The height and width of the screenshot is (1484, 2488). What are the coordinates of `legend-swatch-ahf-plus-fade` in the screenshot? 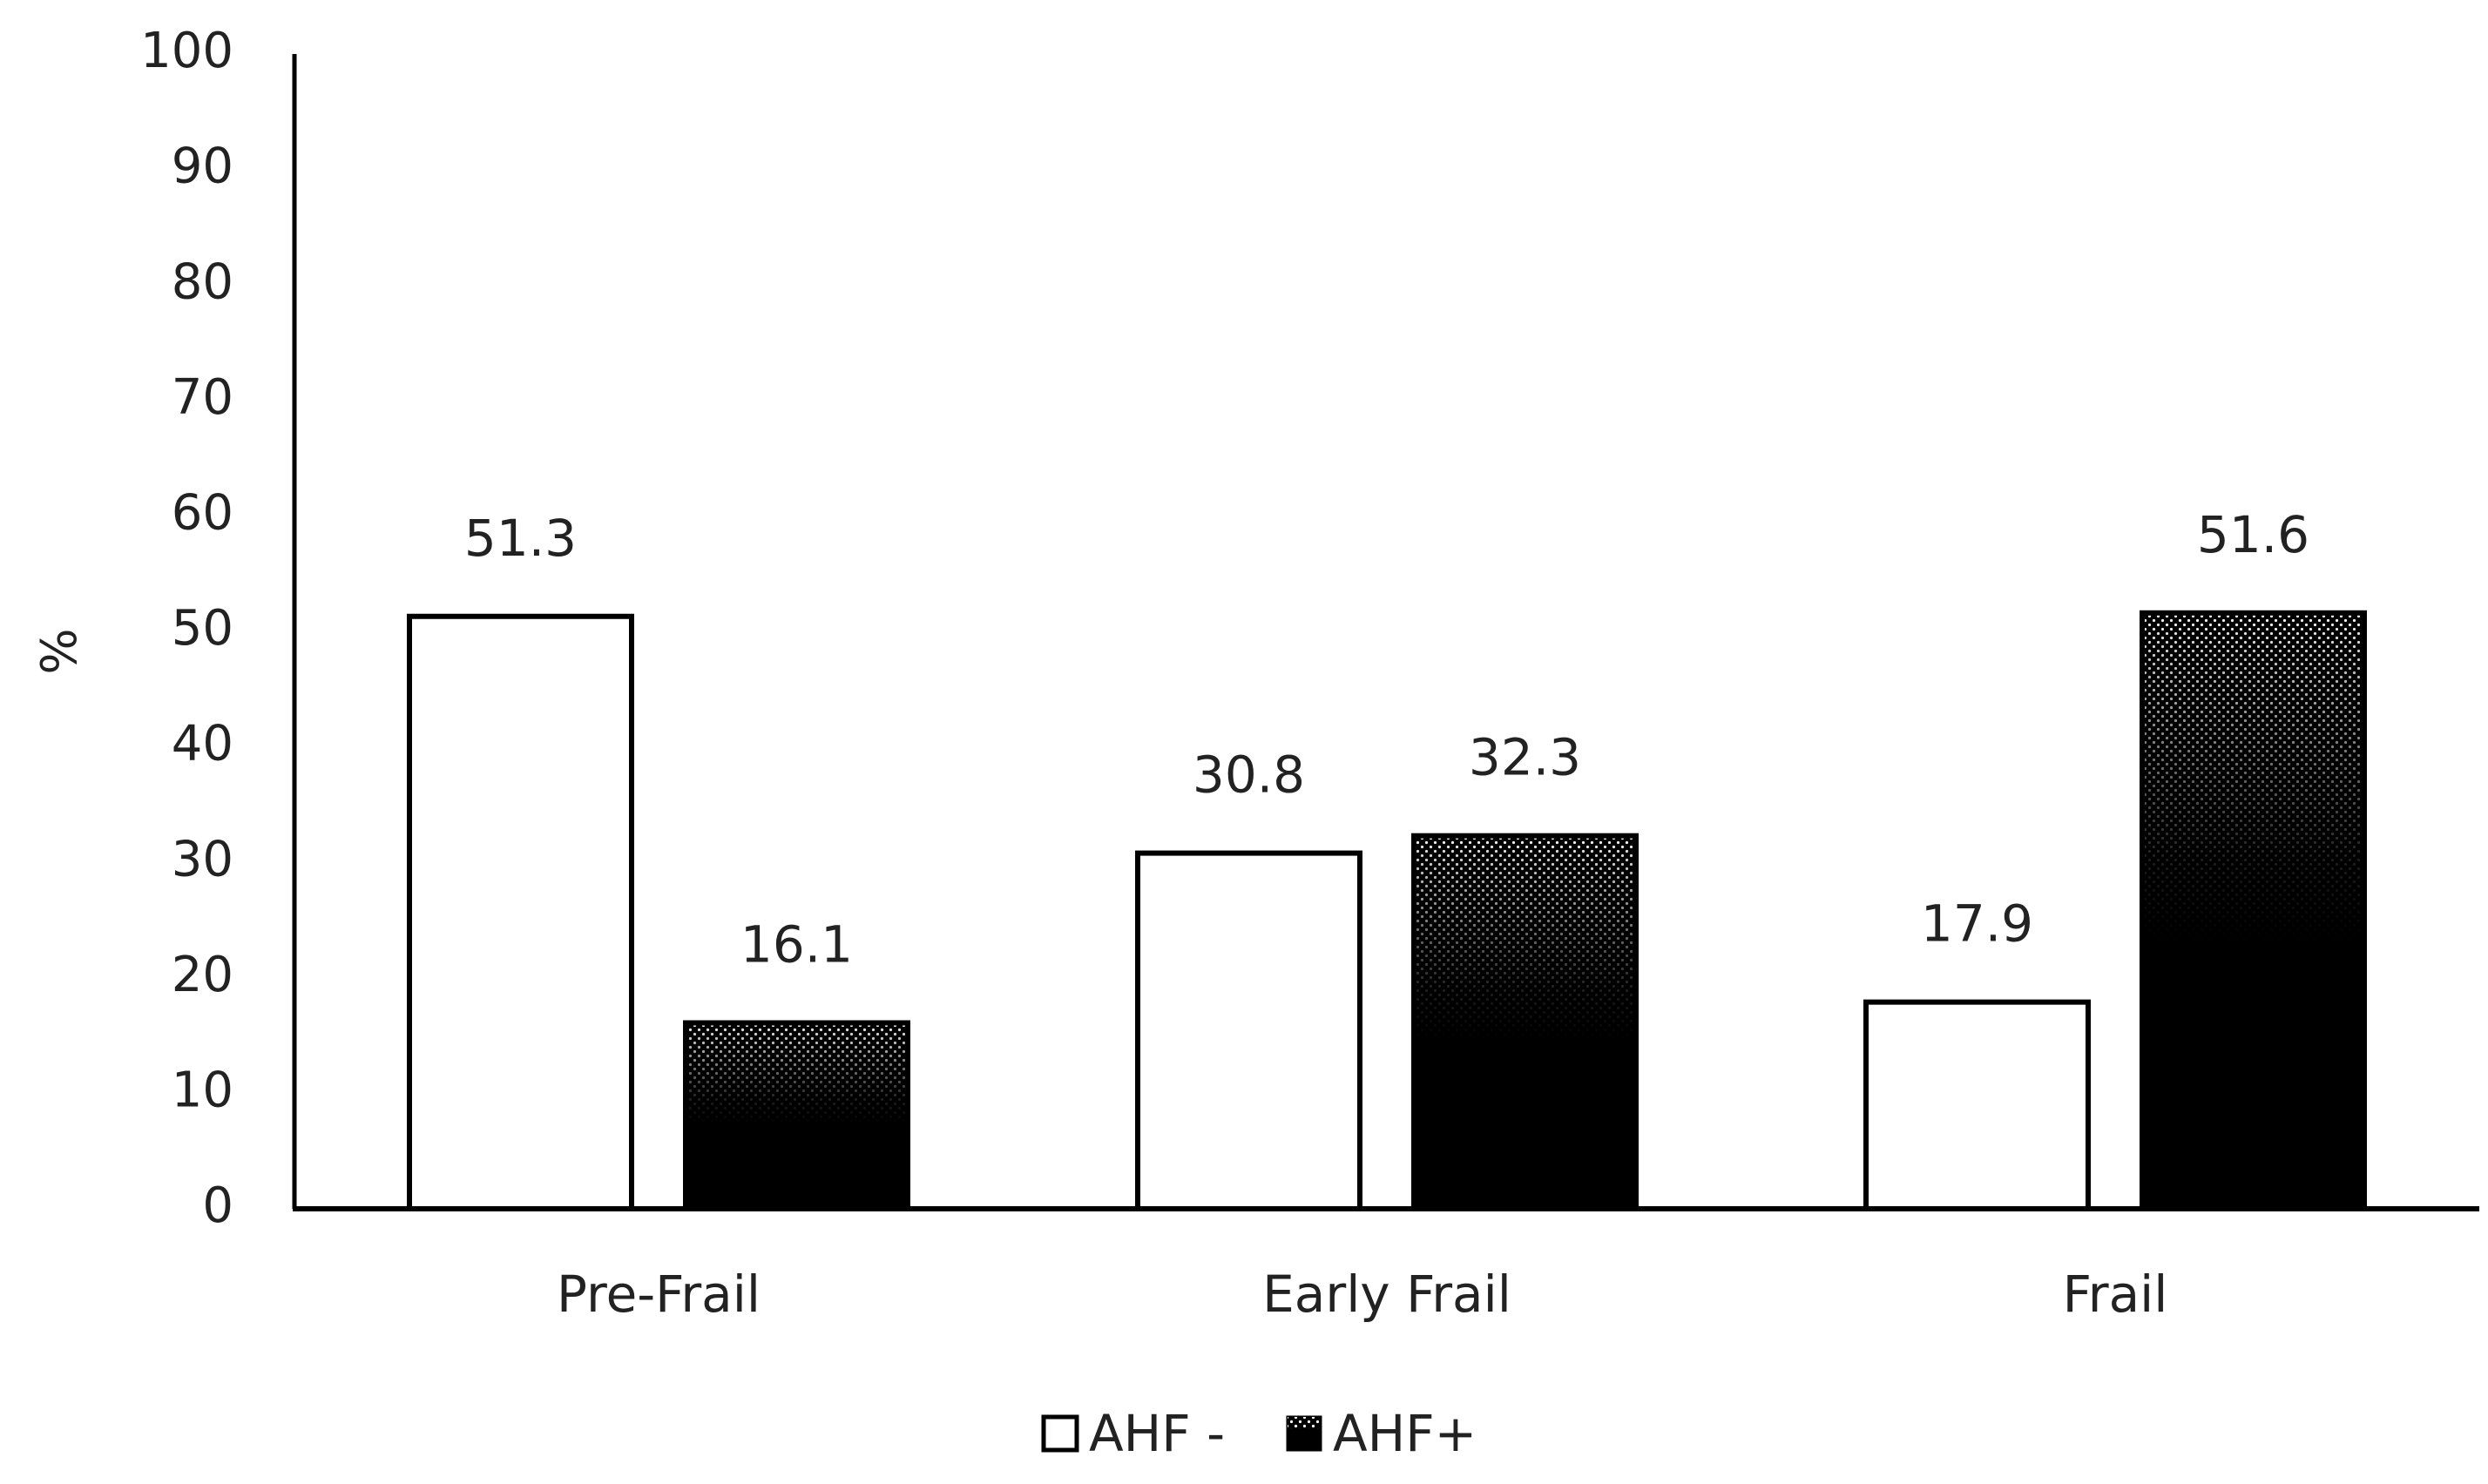 It's located at (1304, 1423).